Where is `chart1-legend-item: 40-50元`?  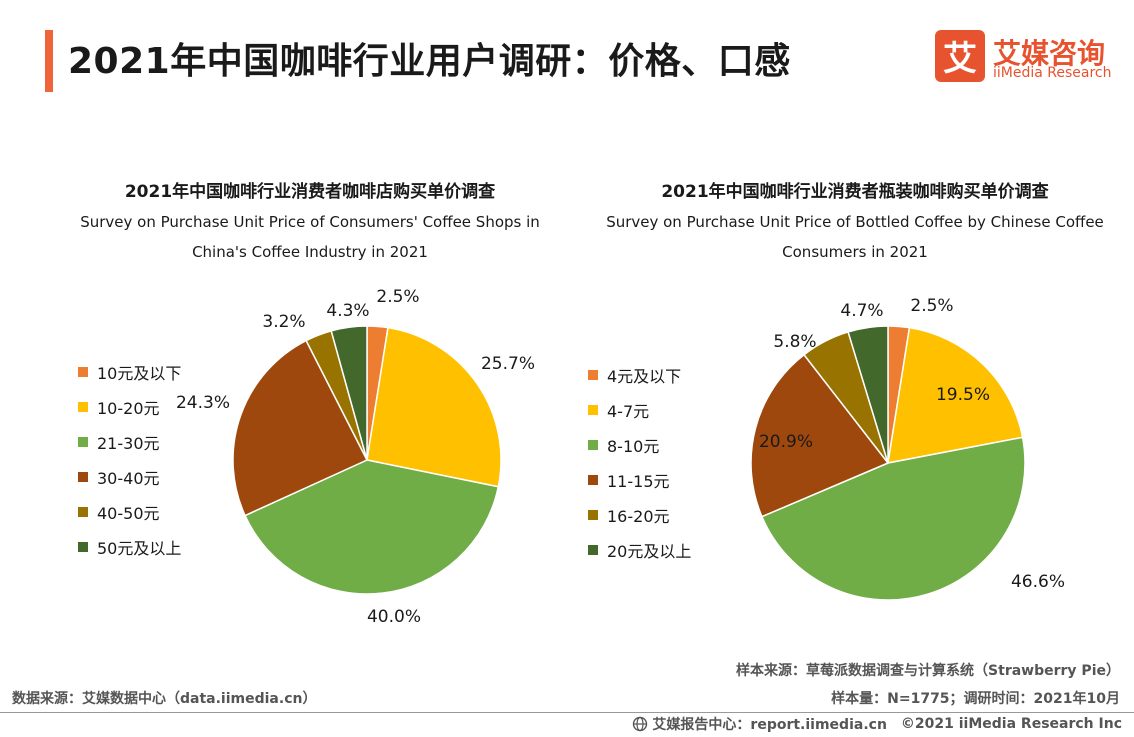 chart1-legend-item: 40-50元 is located at coordinates (129, 511).